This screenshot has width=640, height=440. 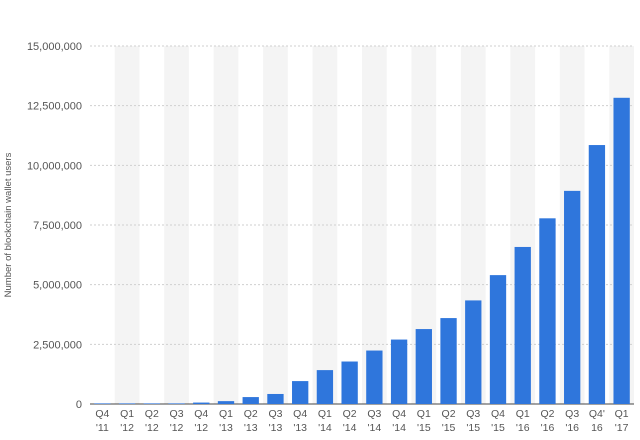 What do you see at coordinates (54, 47) in the screenshot?
I see `y-tick-label: 15,000,000` at bounding box center [54, 47].